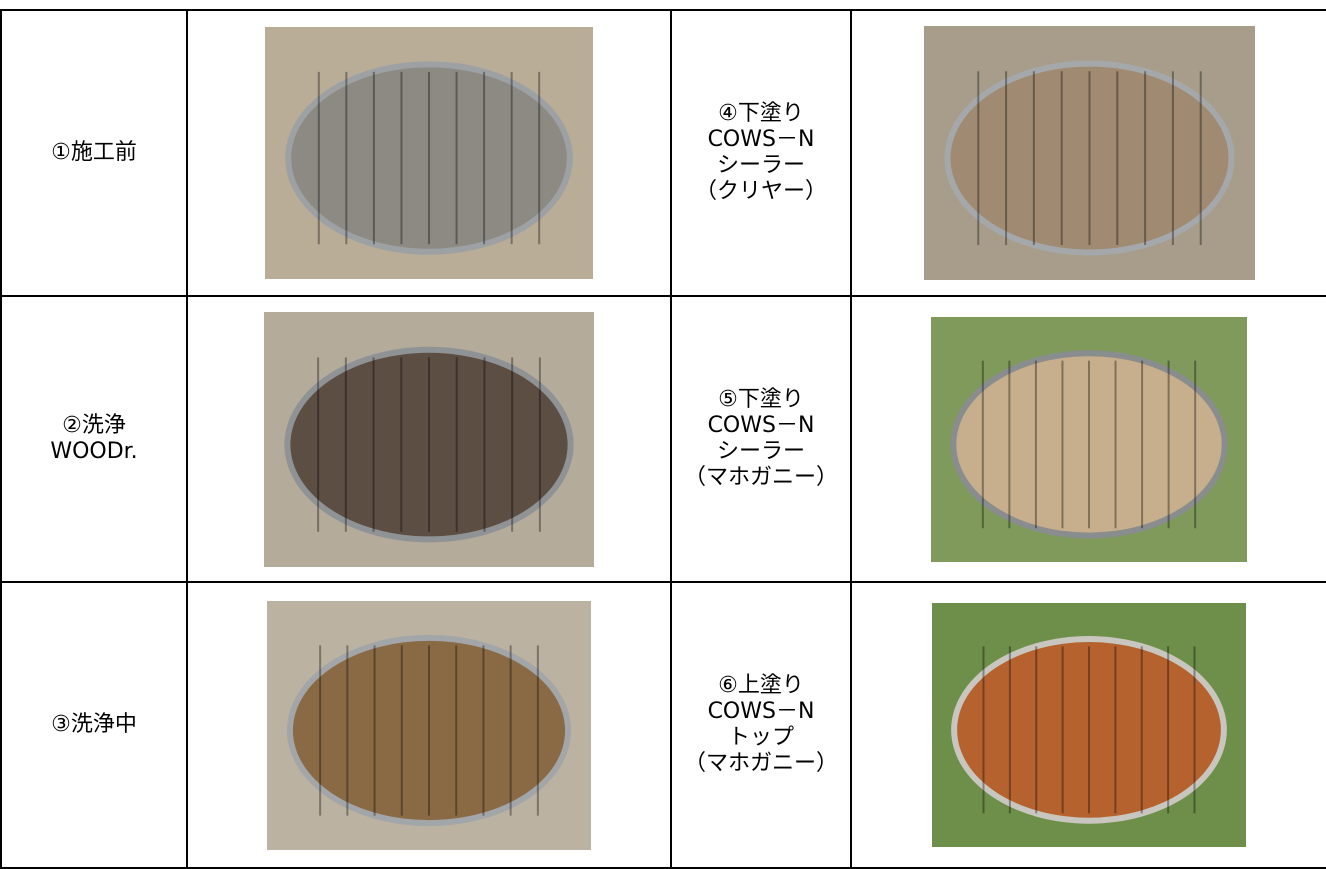  I want to click on label-line: ③洗浄中, so click(94, 724).